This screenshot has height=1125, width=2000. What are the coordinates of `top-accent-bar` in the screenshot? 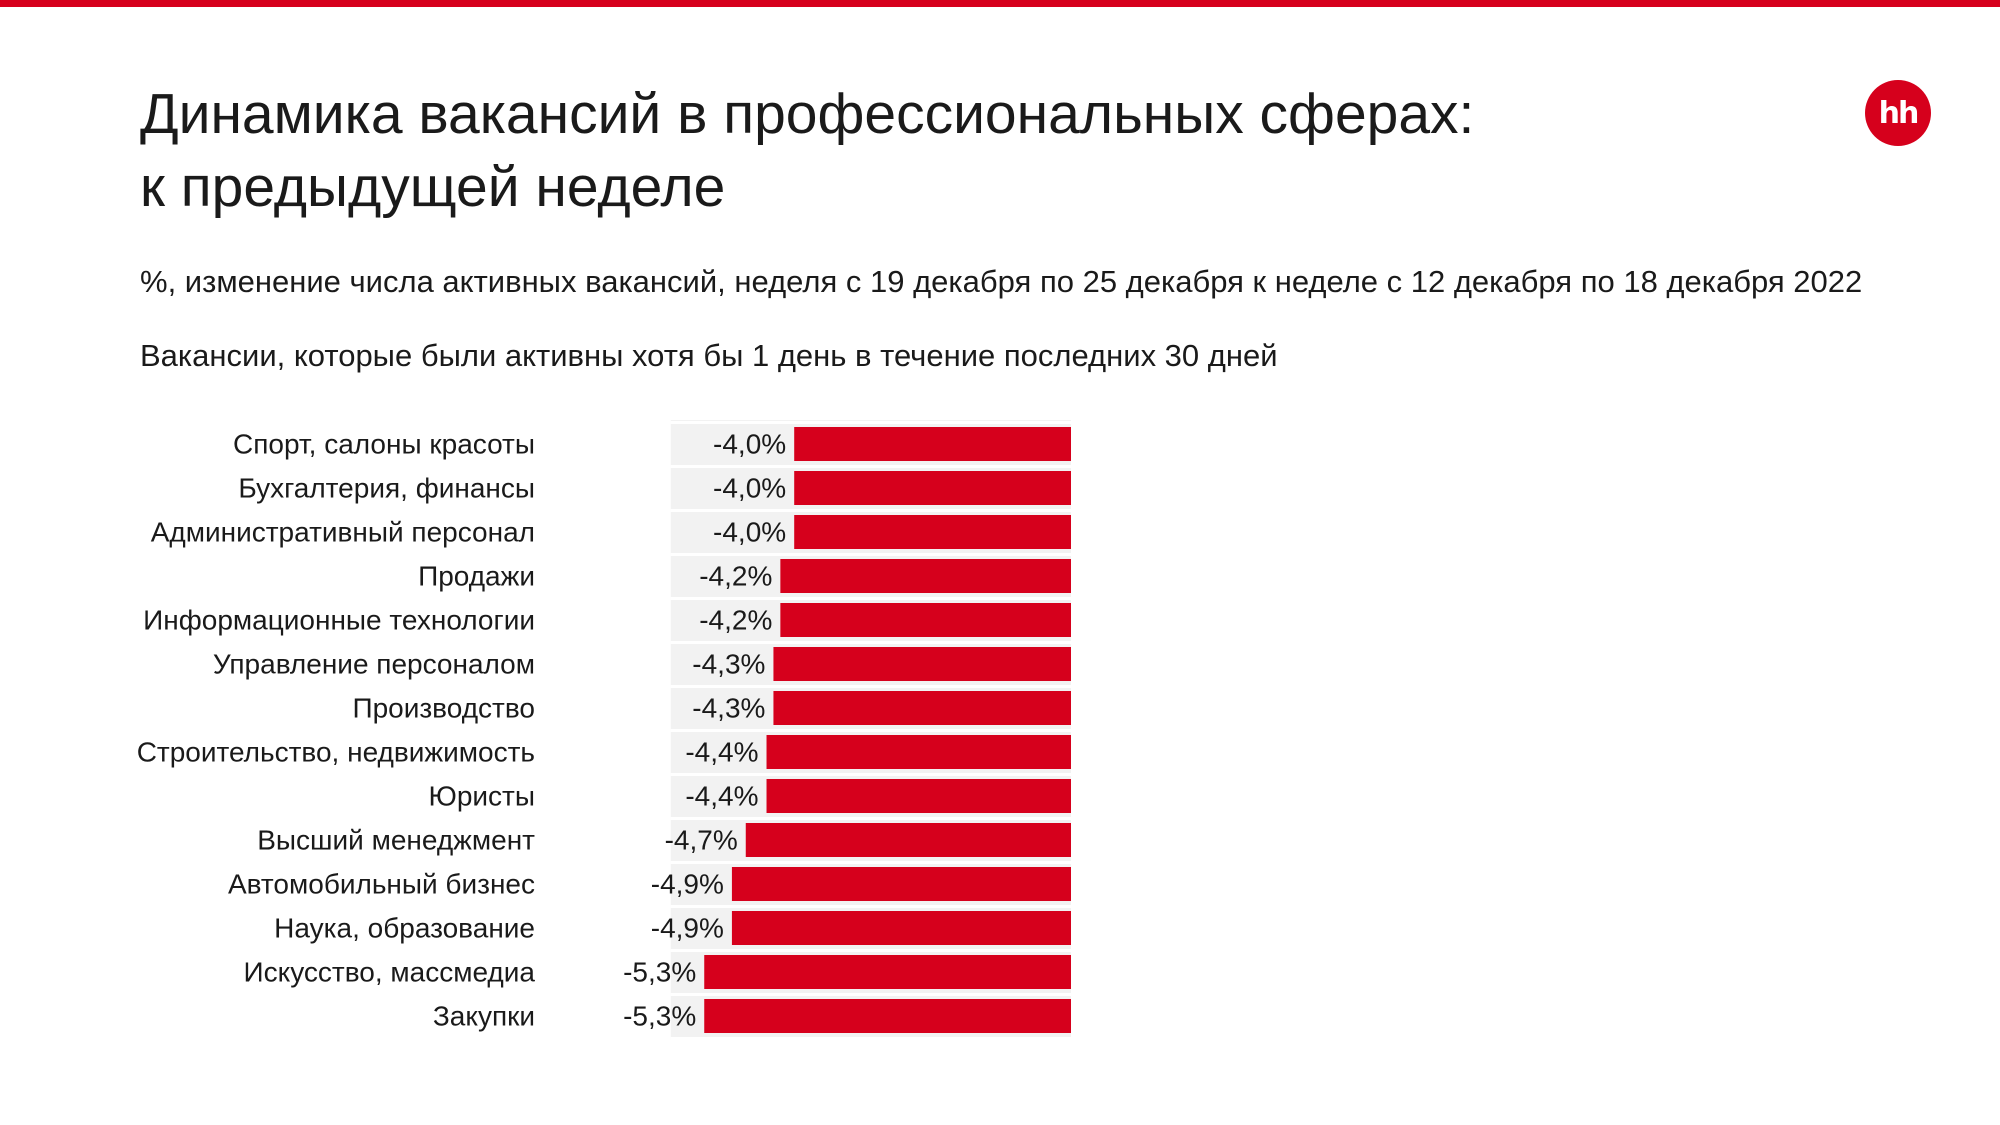 It's located at (1000, 3).